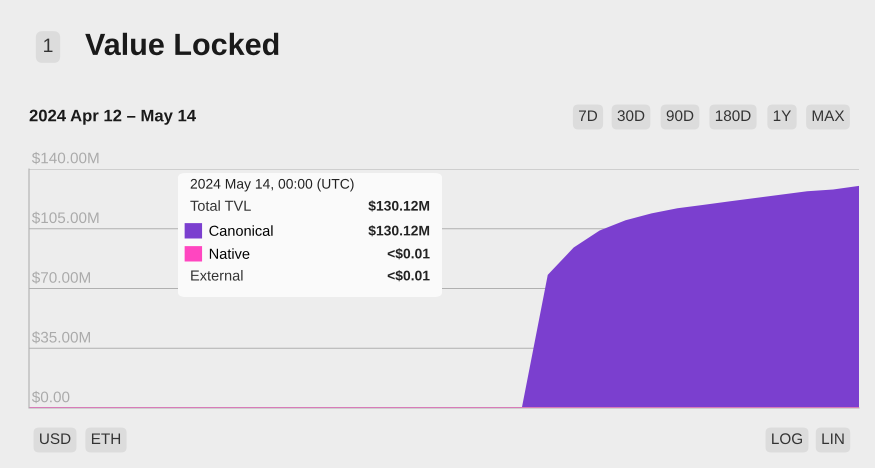 Image resolution: width=875 pixels, height=468 pixels. What do you see at coordinates (51, 397) in the screenshot?
I see `y-tick-label: $0.00` at bounding box center [51, 397].